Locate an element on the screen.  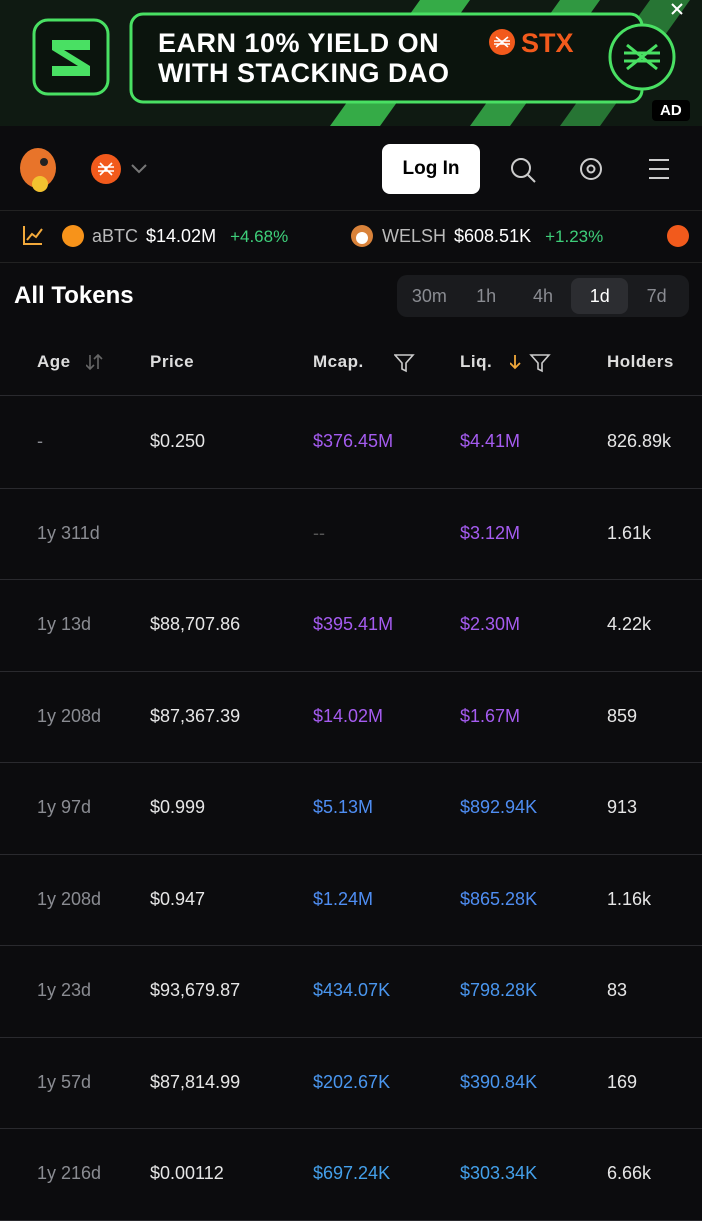
table-header: Age Price Mcap. Liq. Holders is located at coordinates (351, 363).